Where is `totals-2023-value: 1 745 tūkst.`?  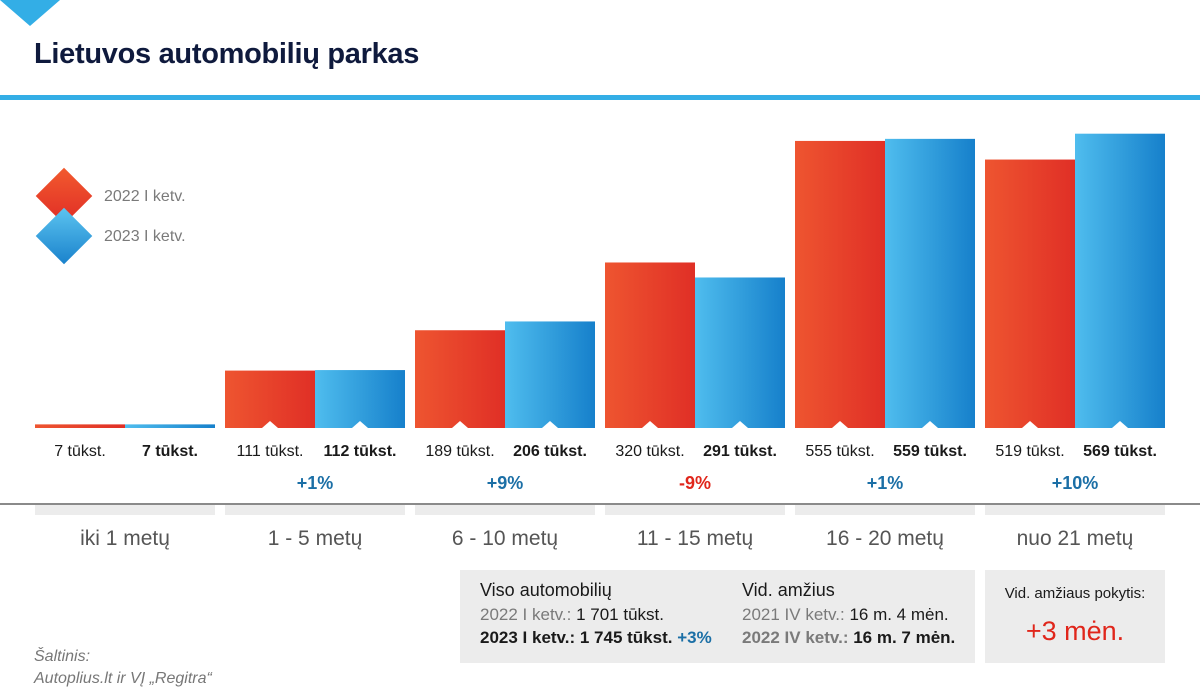 totals-2023-value: 1 745 tūkst. is located at coordinates (626, 637).